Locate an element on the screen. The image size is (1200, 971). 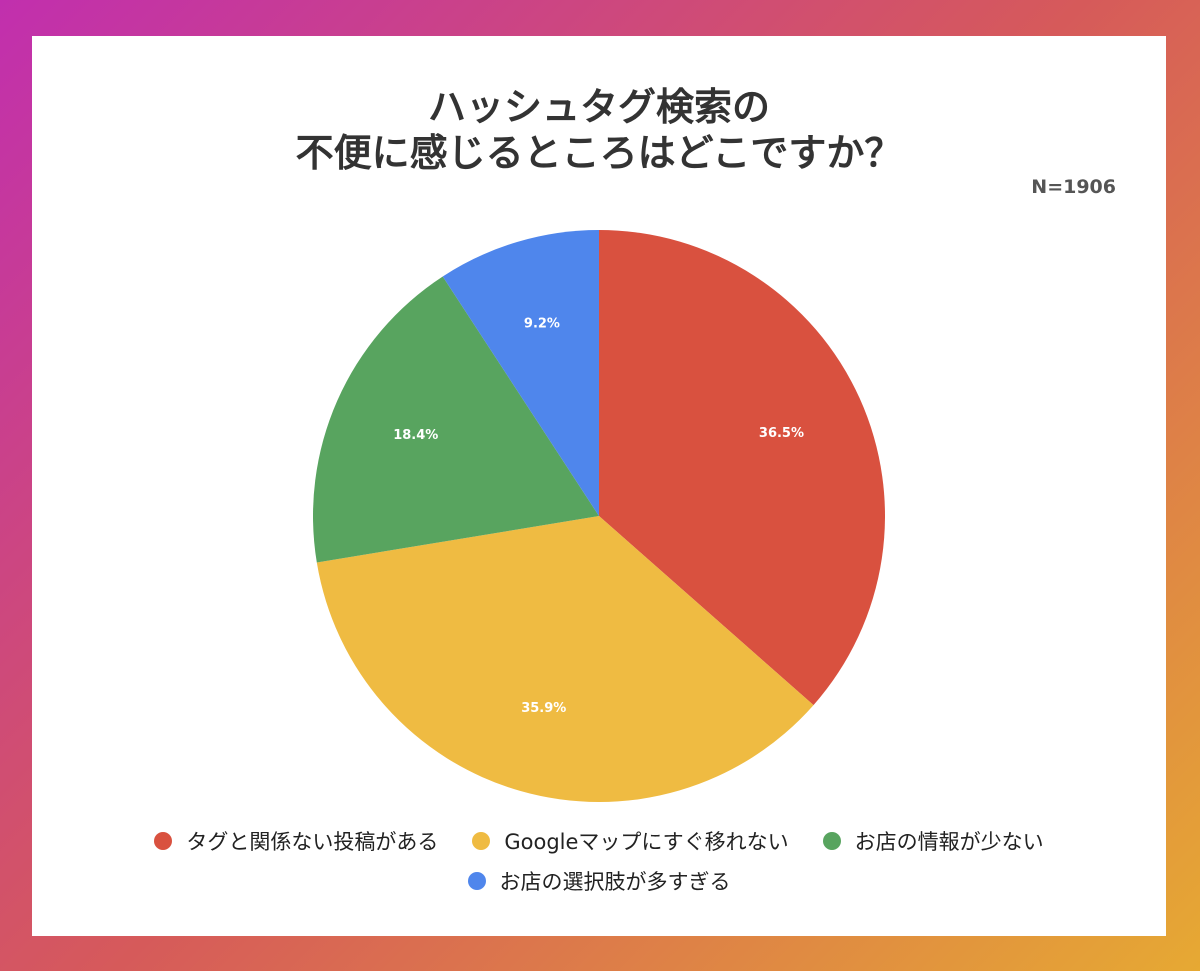
legend-item-2: お店の情報が少ない is located at coordinates (933, 841).